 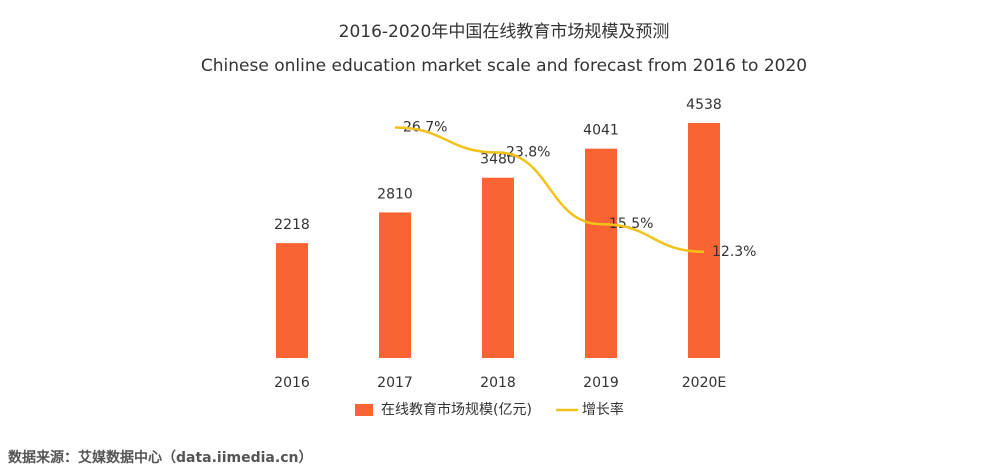 I want to click on x-tick-label: 2017, so click(x=395, y=383).